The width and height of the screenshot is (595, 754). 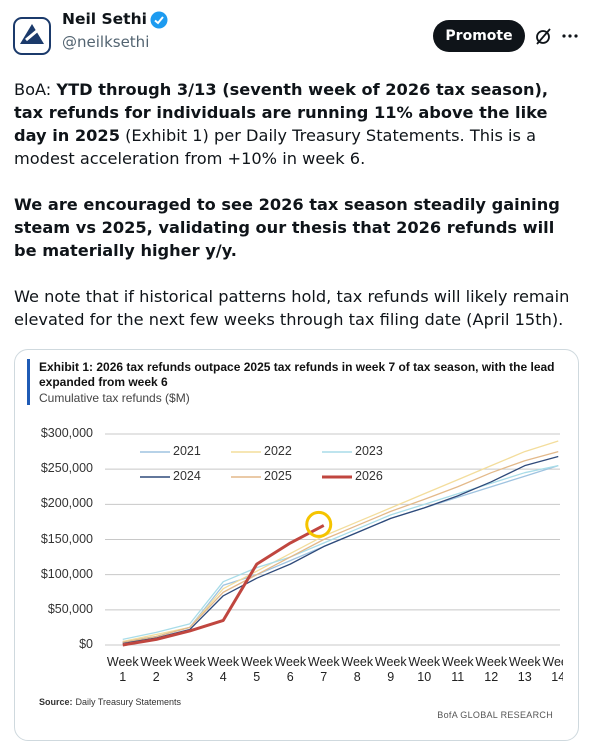 What do you see at coordinates (32, 36) in the screenshot?
I see `avatar` at bounding box center [32, 36].